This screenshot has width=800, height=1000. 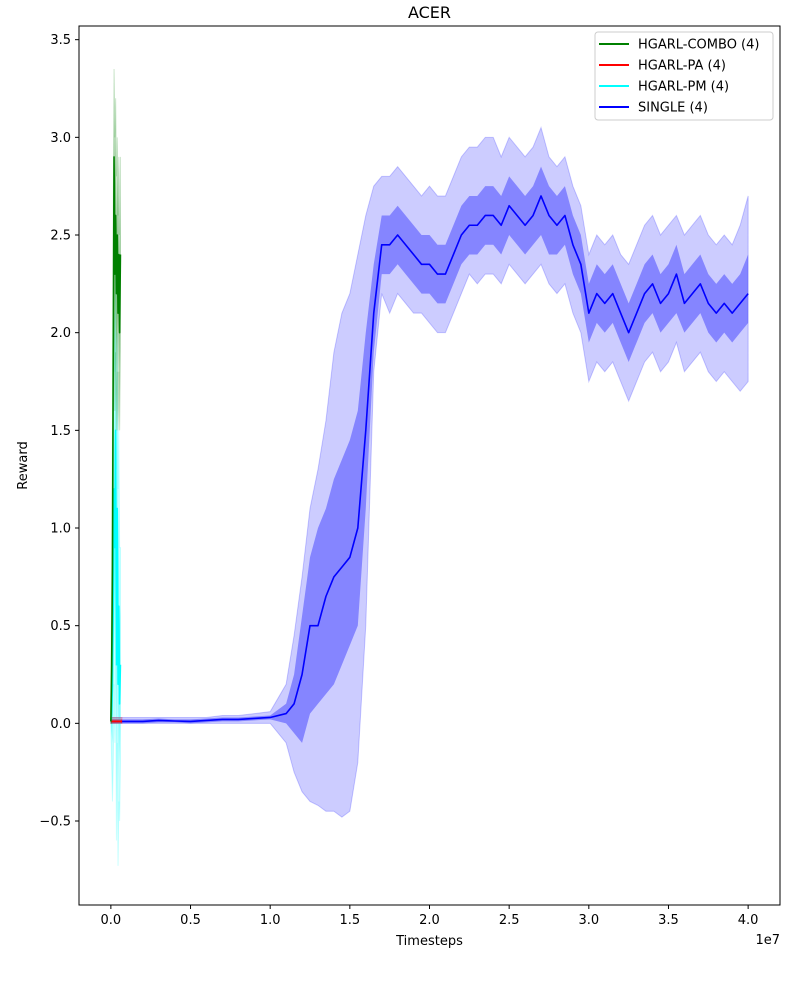 I want to click on y-tick-label: 1.5, so click(x=60, y=431).